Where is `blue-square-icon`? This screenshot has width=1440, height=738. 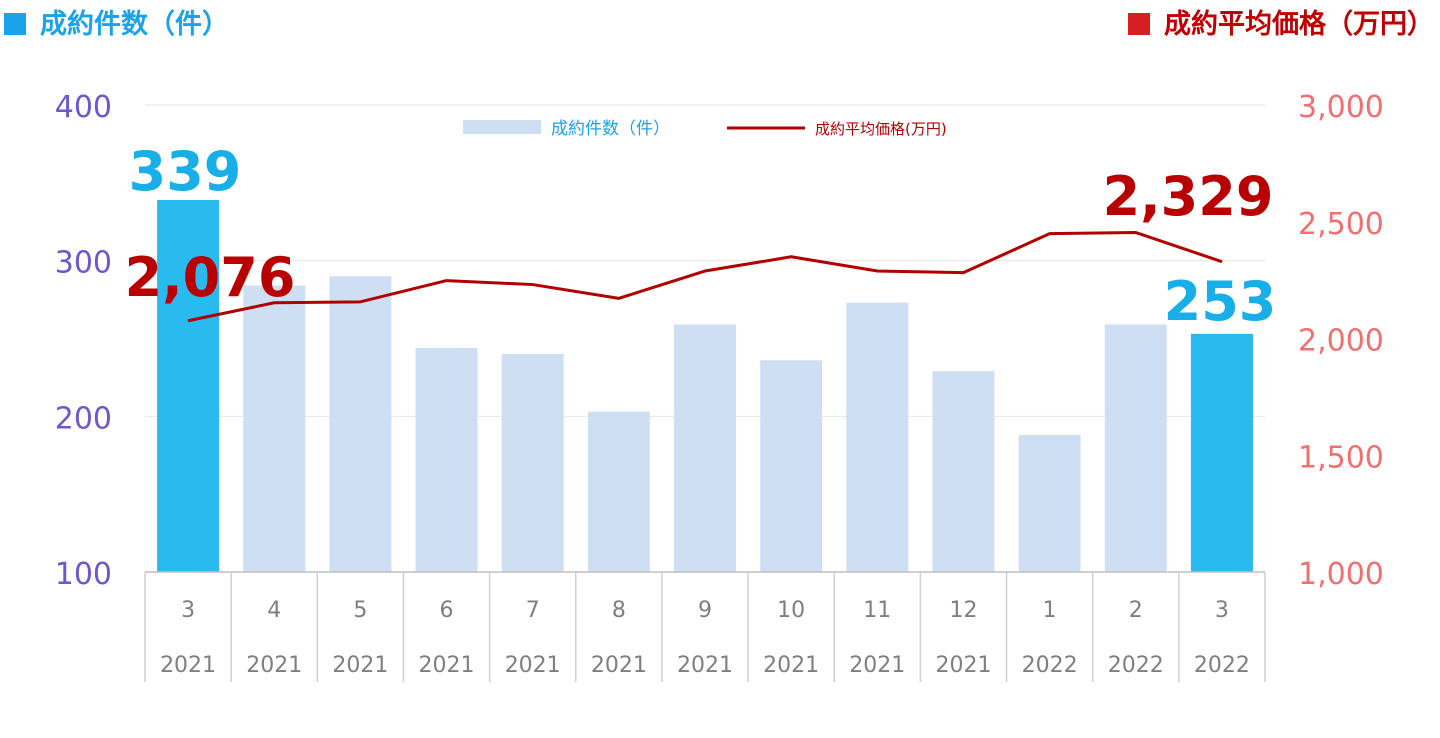
blue-square-icon is located at coordinates (15, 24).